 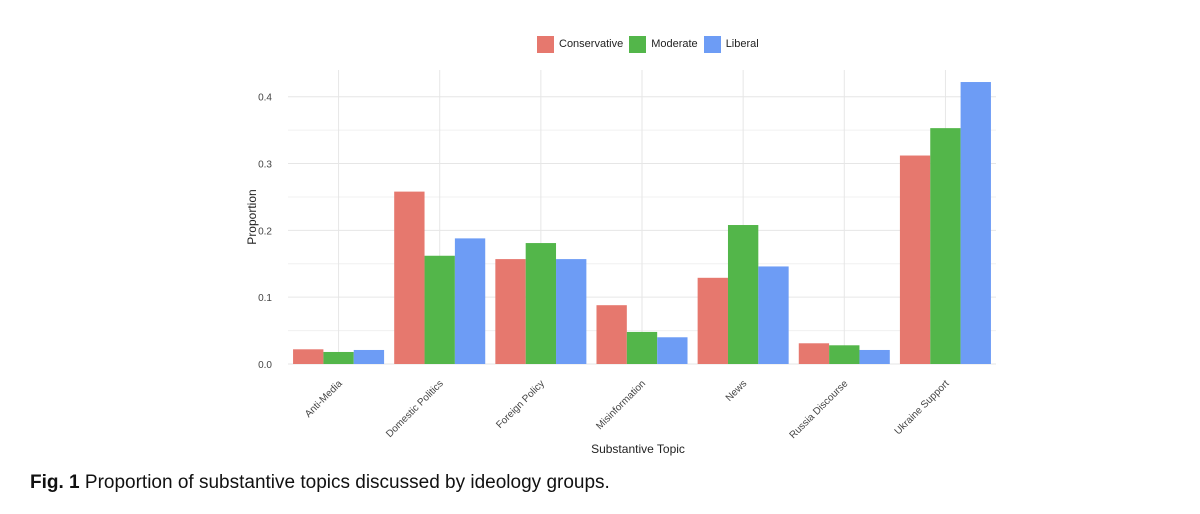 What do you see at coordinates (736, 390) in the screenshot?
I see `x-tick-label: News` at bounding box center [736, 390].